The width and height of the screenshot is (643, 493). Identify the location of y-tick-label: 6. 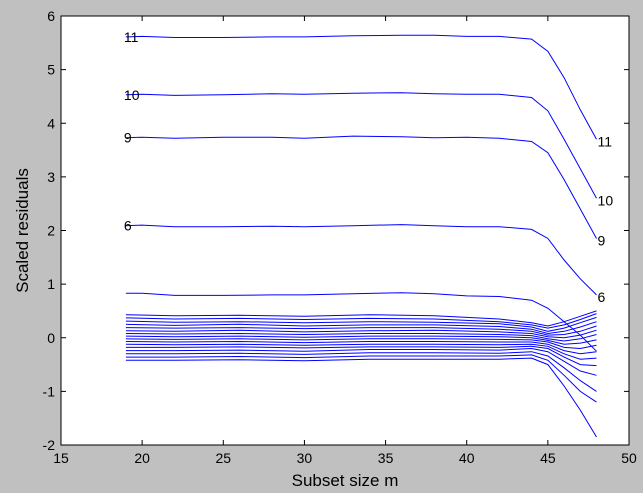
(51, 16).